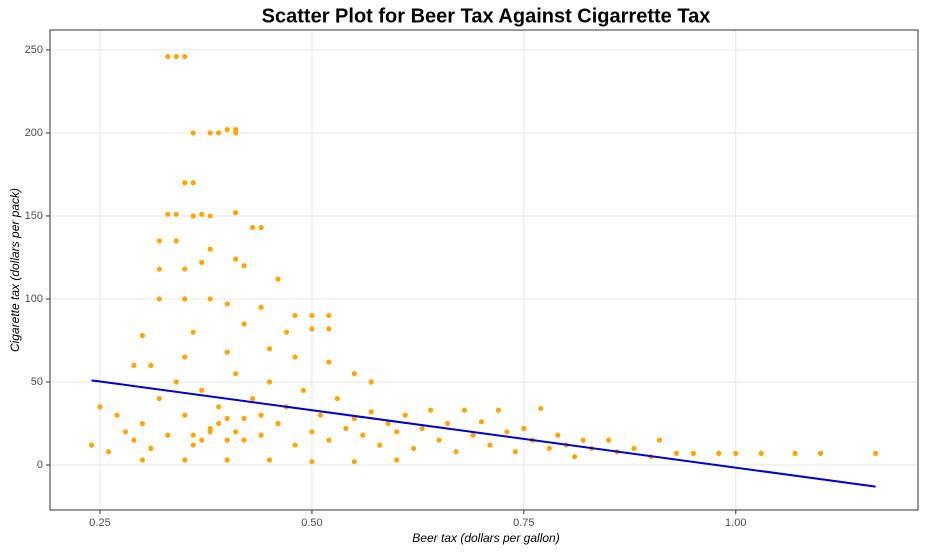  I want to click on y-tick-label: 250, so click(34, 50).